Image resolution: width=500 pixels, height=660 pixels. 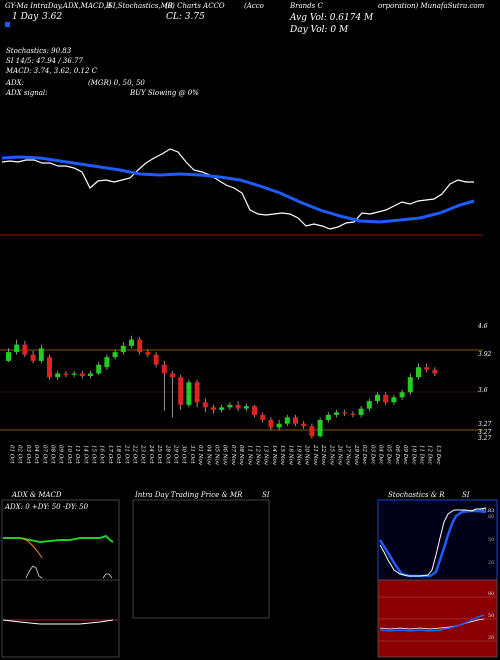 What do you see at coordinates (176, 454) in the screenshot?
I see `x-axis-date-label: 29 Oct` at bounding box center [176, 454].